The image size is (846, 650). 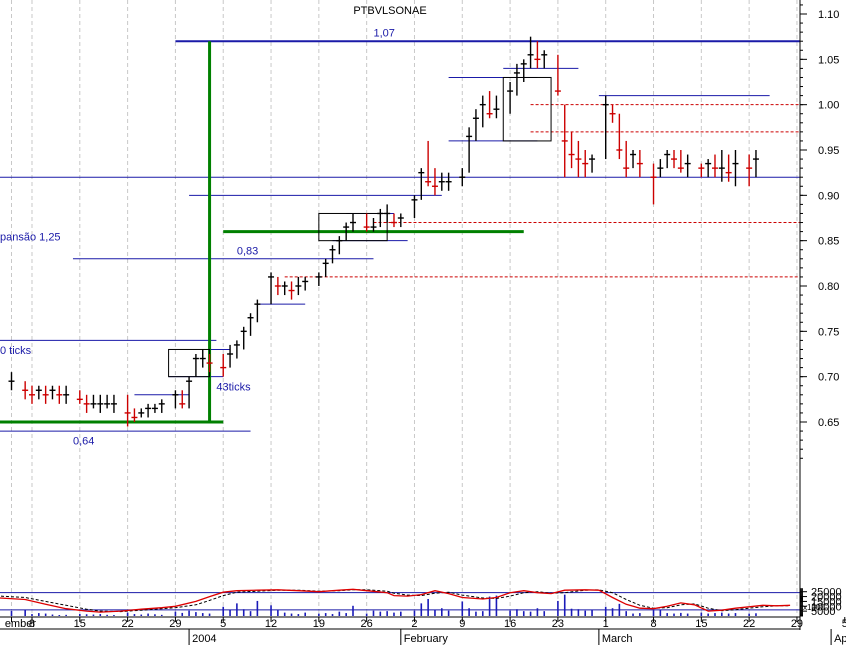 I want to click on time-tick-label: 26, so click(x=367, y=624).